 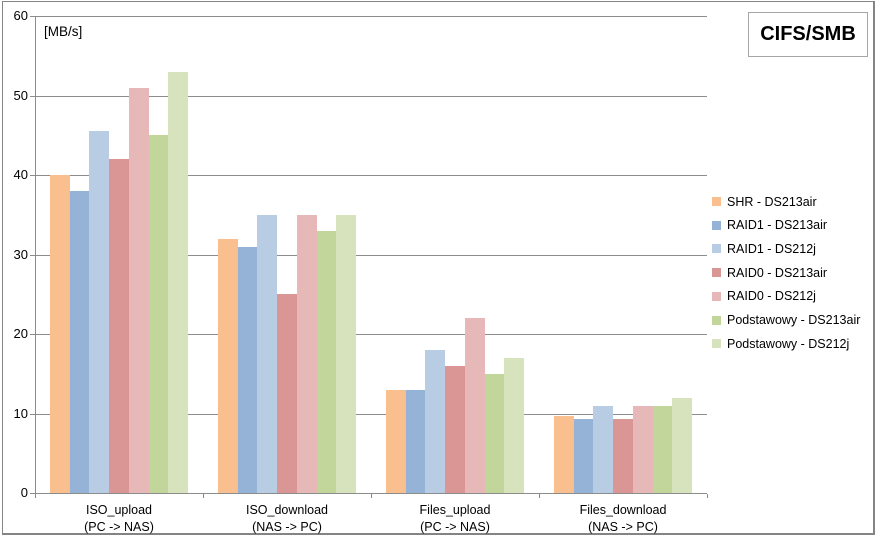 I want to click on y-tick-label-0: 0, so click(x=24, y=492).